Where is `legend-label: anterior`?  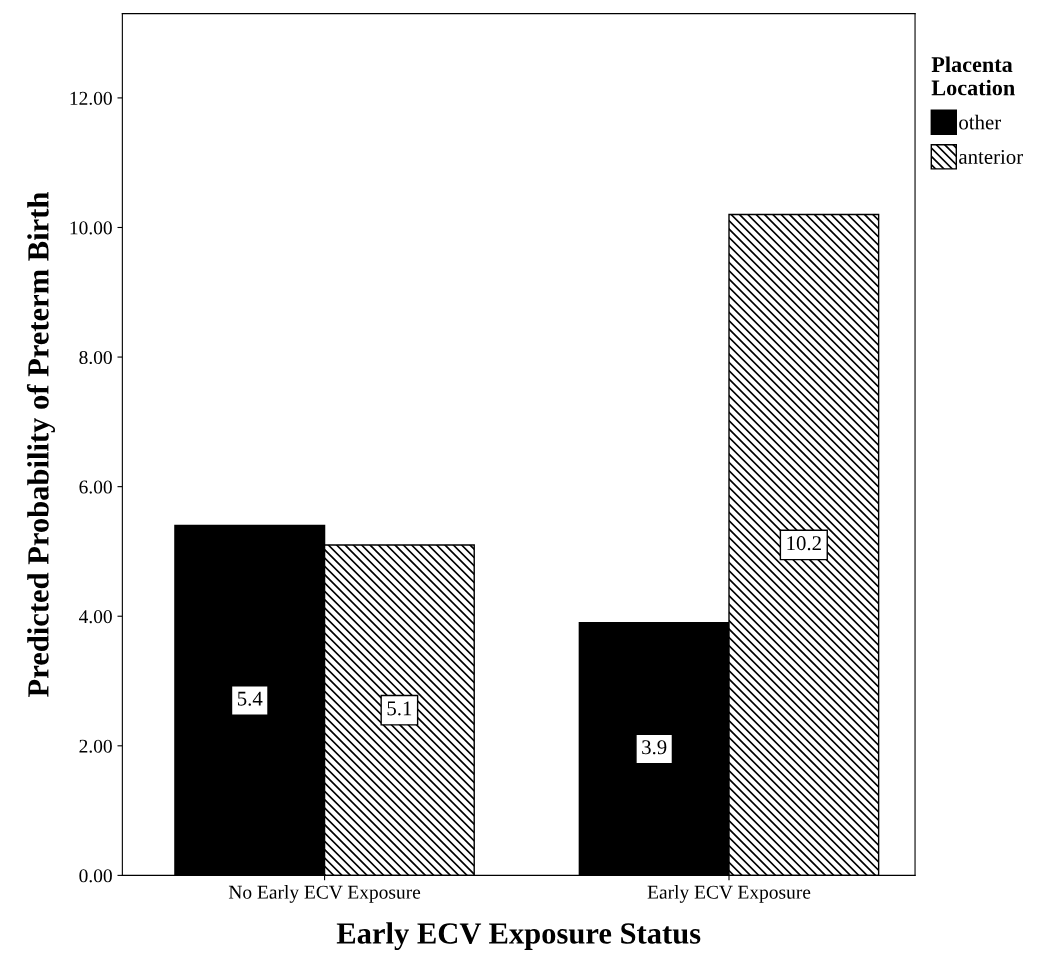 legend-label: anterior is located at coordinates (991, 156).